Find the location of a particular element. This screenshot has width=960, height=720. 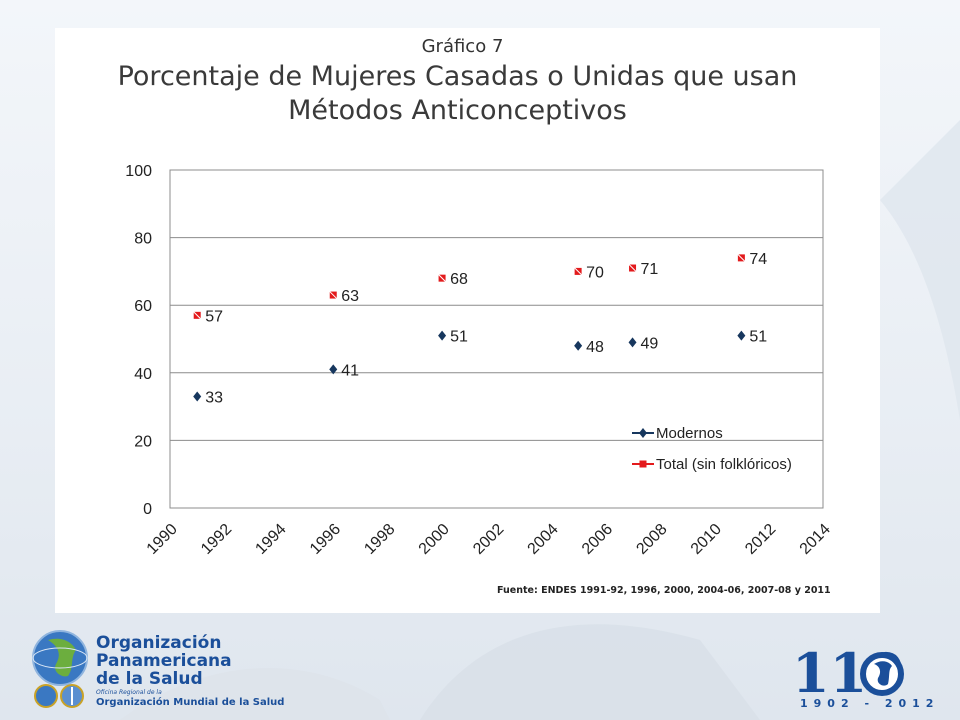

data-label: 48 is located at coordinates (595, 347).